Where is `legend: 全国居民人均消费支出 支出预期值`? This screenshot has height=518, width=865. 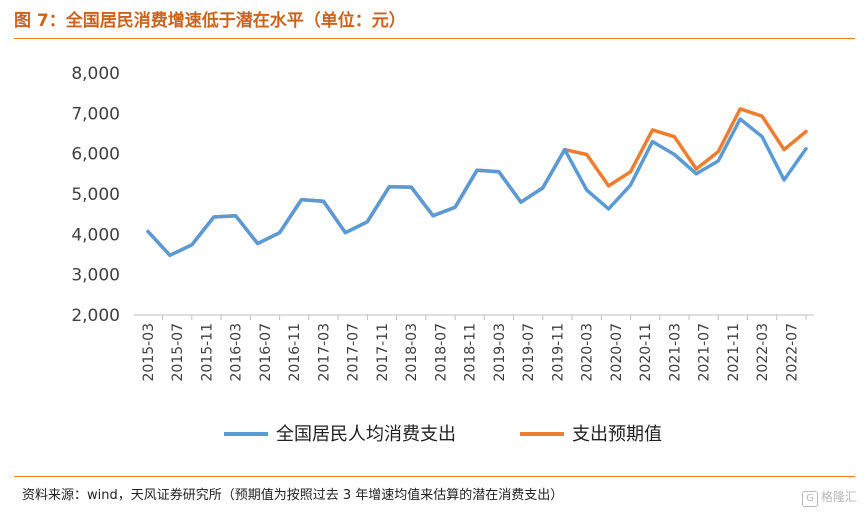
legend: 全国居民人均消费支出 支出预期值 is located at coordinates (443, 434).